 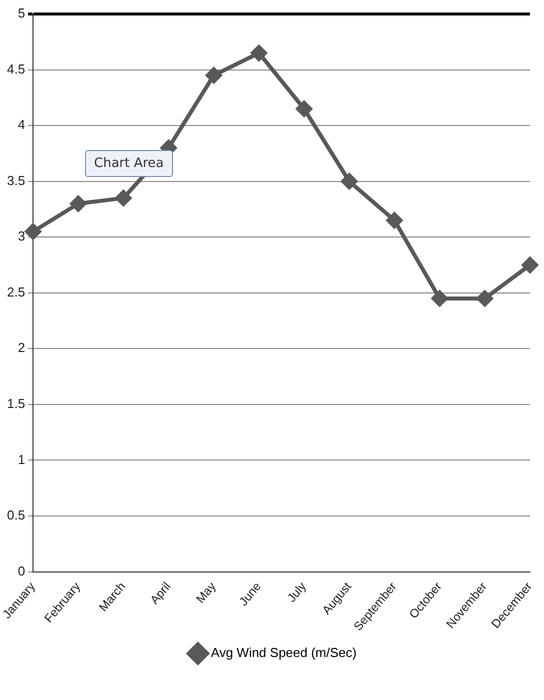 I want to click on y-tick-label: 0.5, so click(x=16, y=515).